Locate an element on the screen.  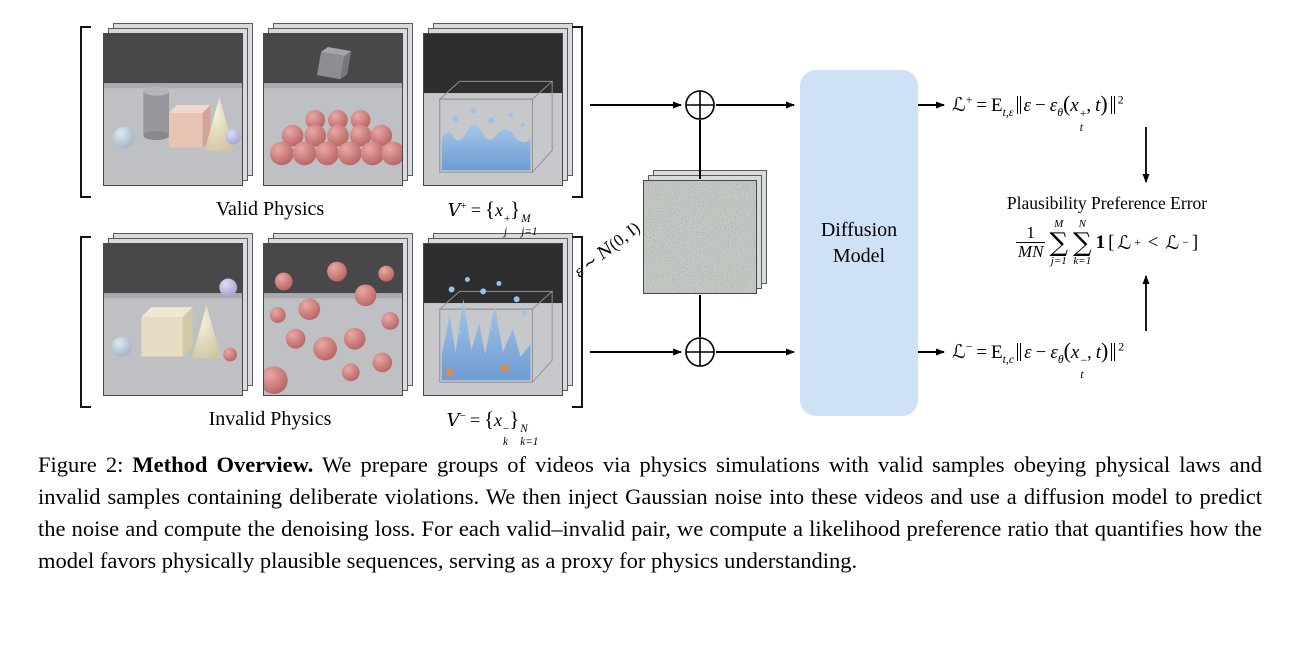
loss-plus-equation: ℒ+ = Et,ε ε − εθ(x + t, t) 2 is located at coordinates (1038, 113).